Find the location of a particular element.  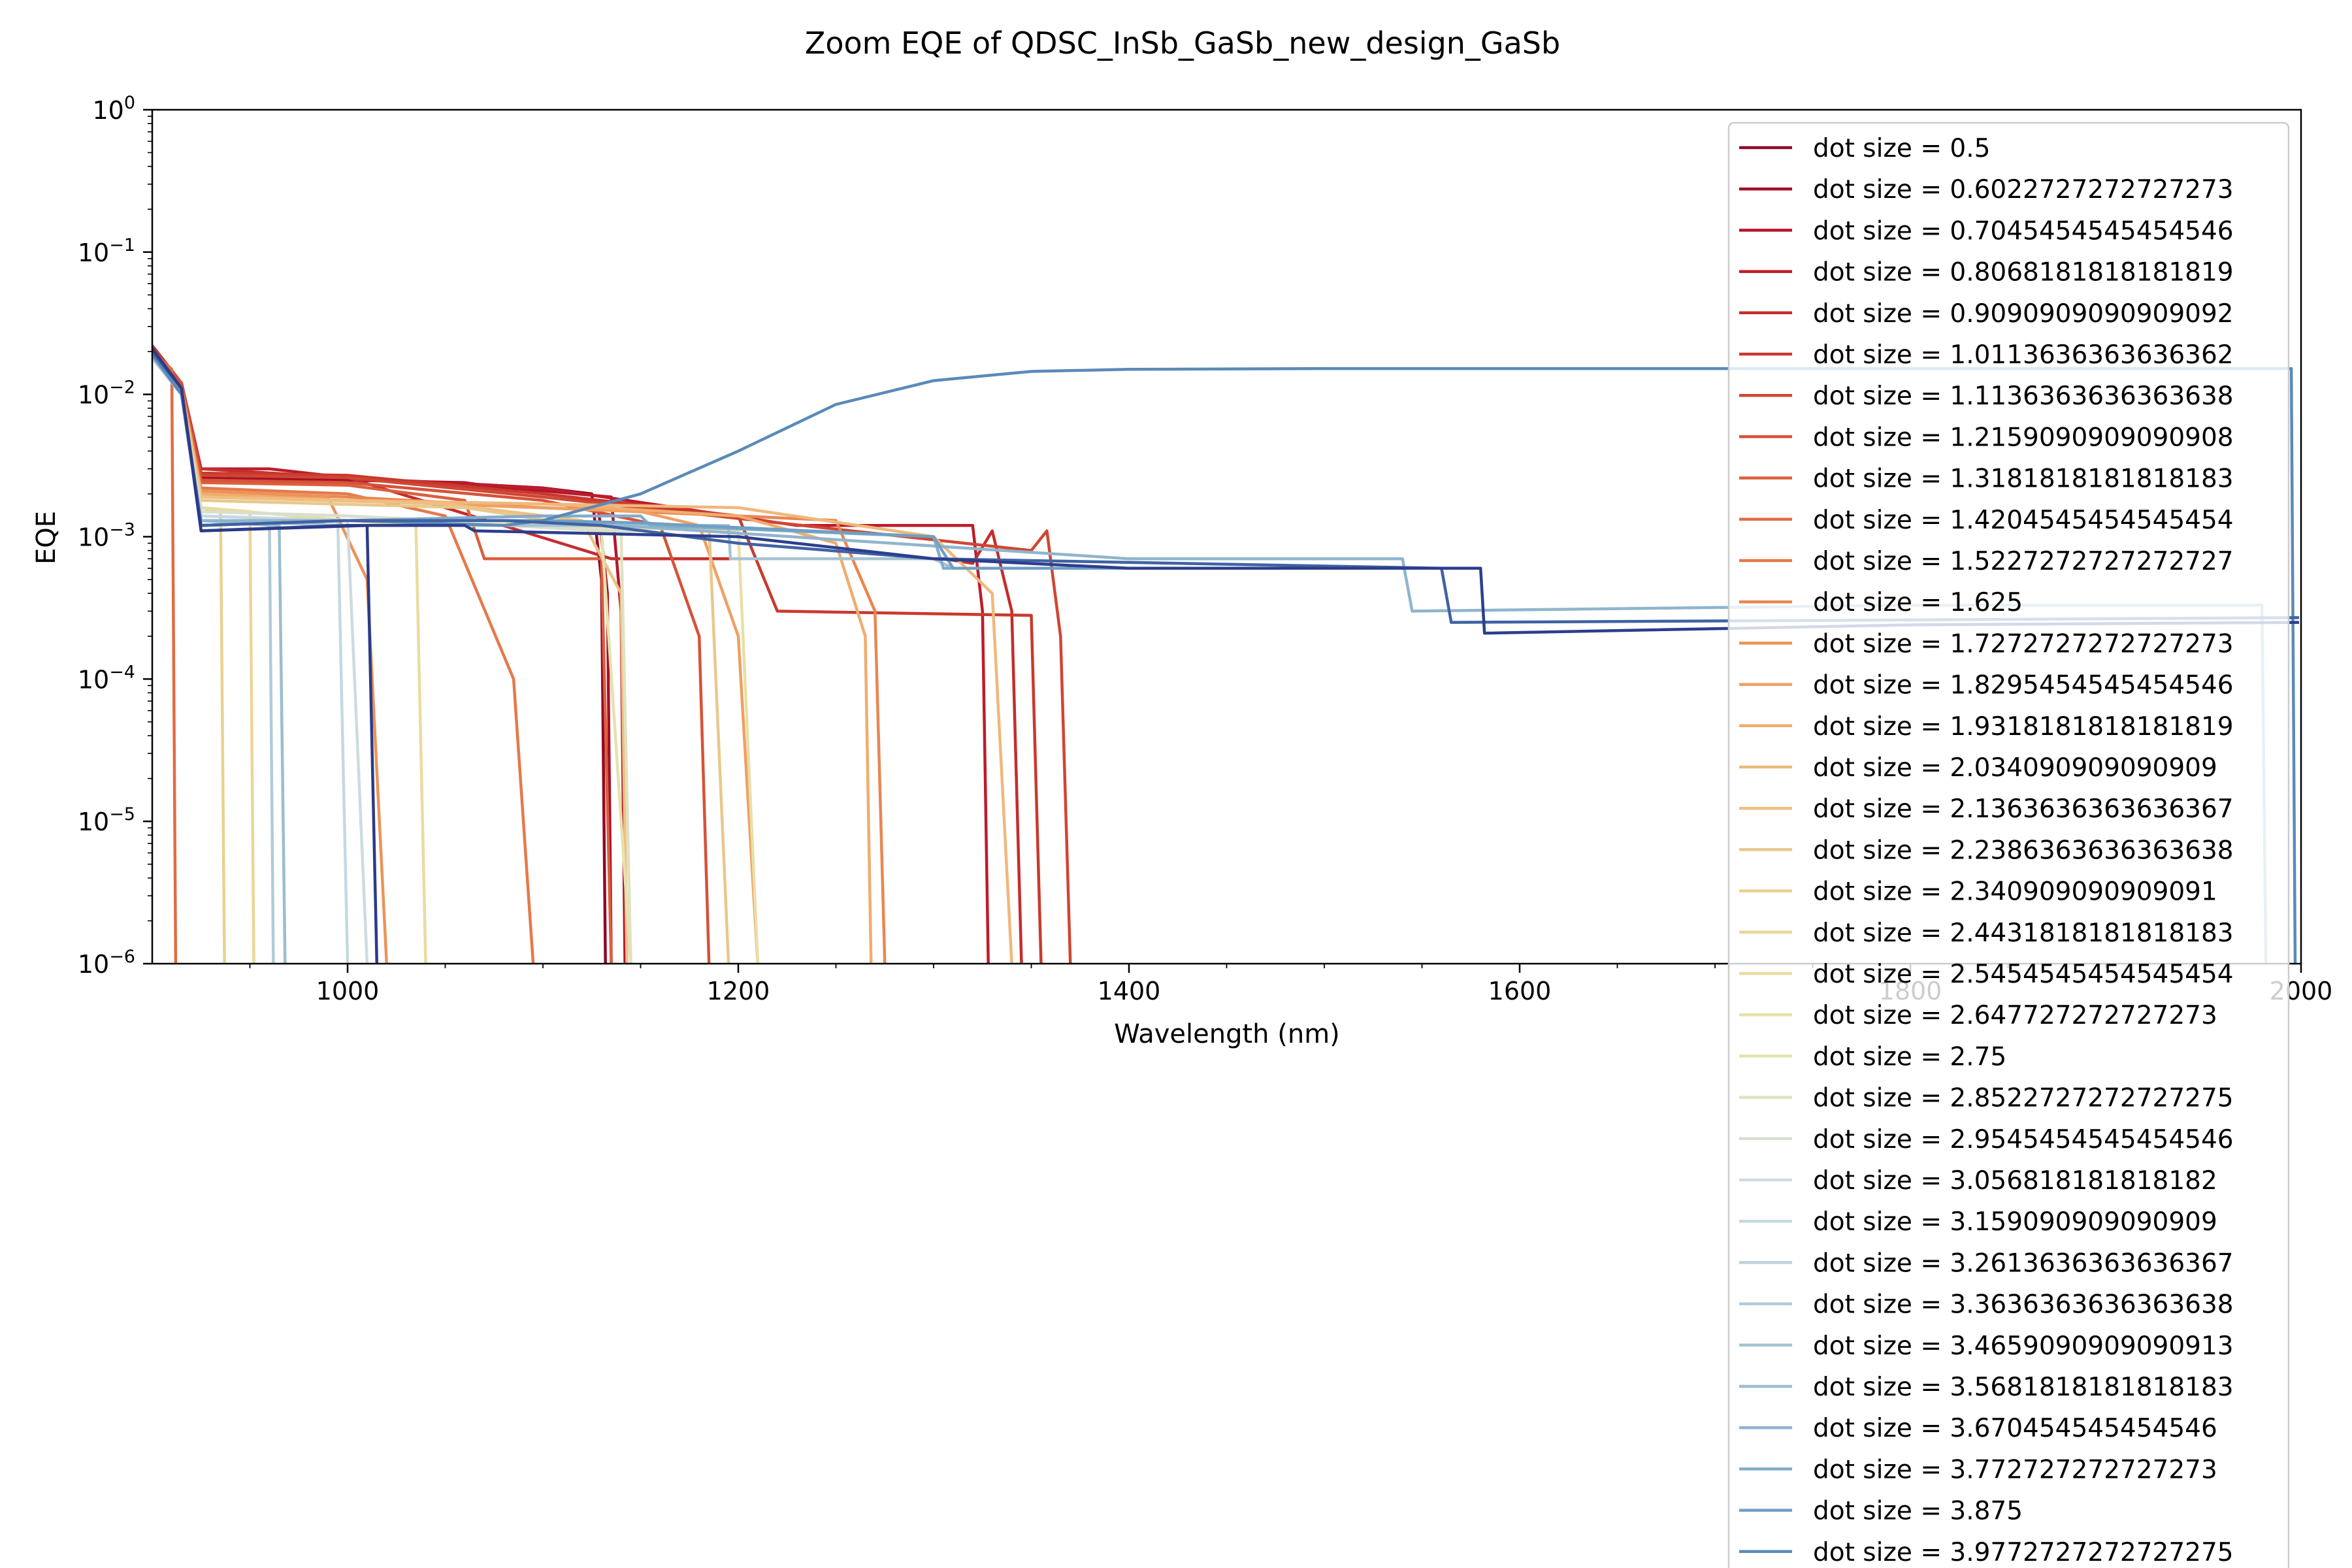

legend-entry-label: dot size = 1.5227272727272727 is located at coordinates (2023, 561).